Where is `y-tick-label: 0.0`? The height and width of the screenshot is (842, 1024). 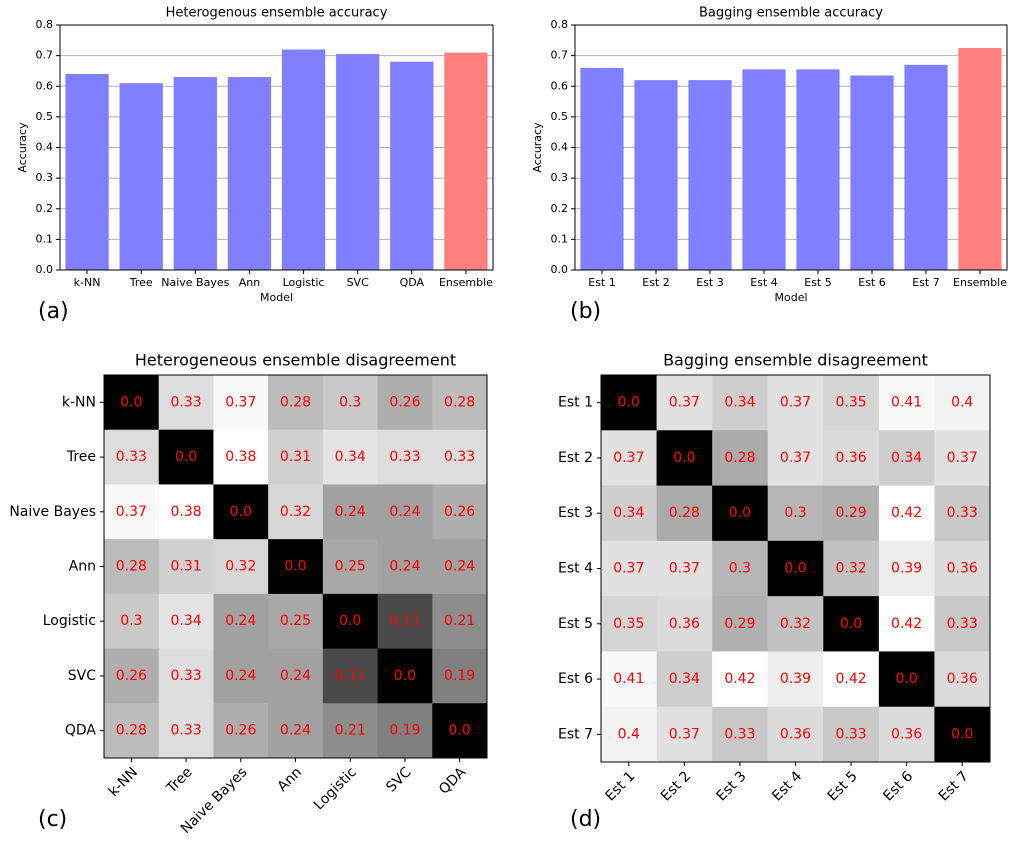
y-tick-label: 0.0 is located at coordinates (45, 269).